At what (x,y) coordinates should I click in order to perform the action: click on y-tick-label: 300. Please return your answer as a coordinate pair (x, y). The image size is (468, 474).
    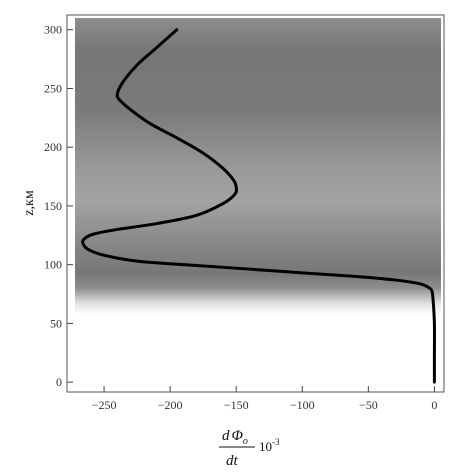
    Looking at the image, I should click on (53, 30).